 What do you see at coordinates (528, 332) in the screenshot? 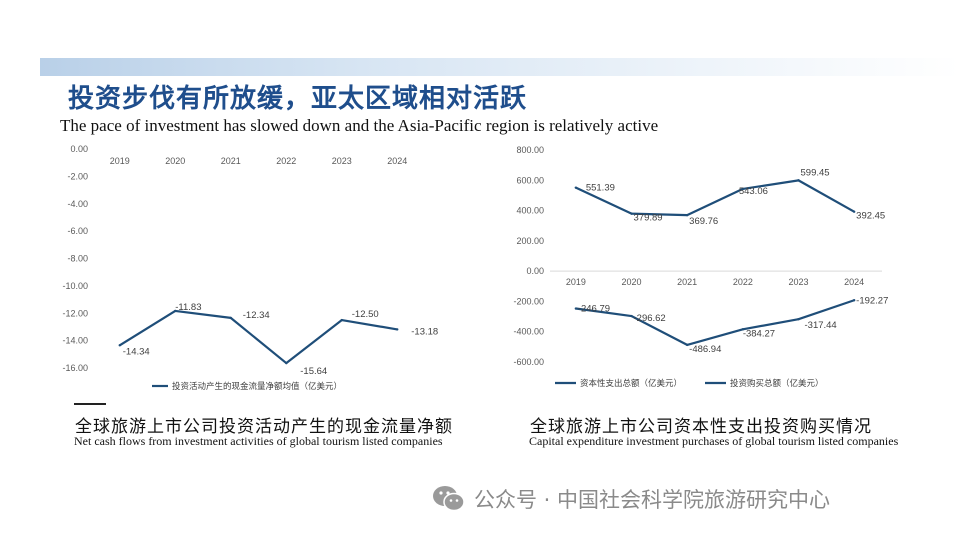
I see `y-tick-label: -400.00` at bounding box center [528, 332].